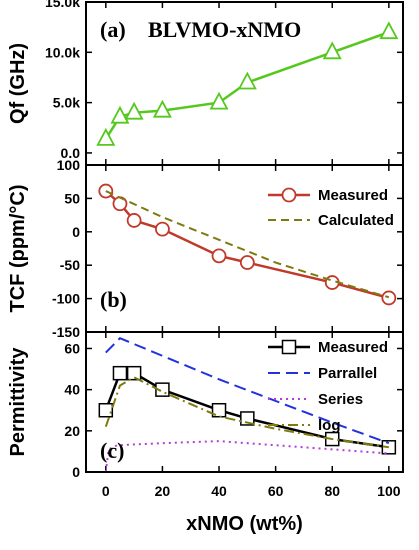  What do you see at coordinates (224, 29) in the screenshot?
I see `panel-title: BLVMO-xNMO` at bounding box center [224, 29].